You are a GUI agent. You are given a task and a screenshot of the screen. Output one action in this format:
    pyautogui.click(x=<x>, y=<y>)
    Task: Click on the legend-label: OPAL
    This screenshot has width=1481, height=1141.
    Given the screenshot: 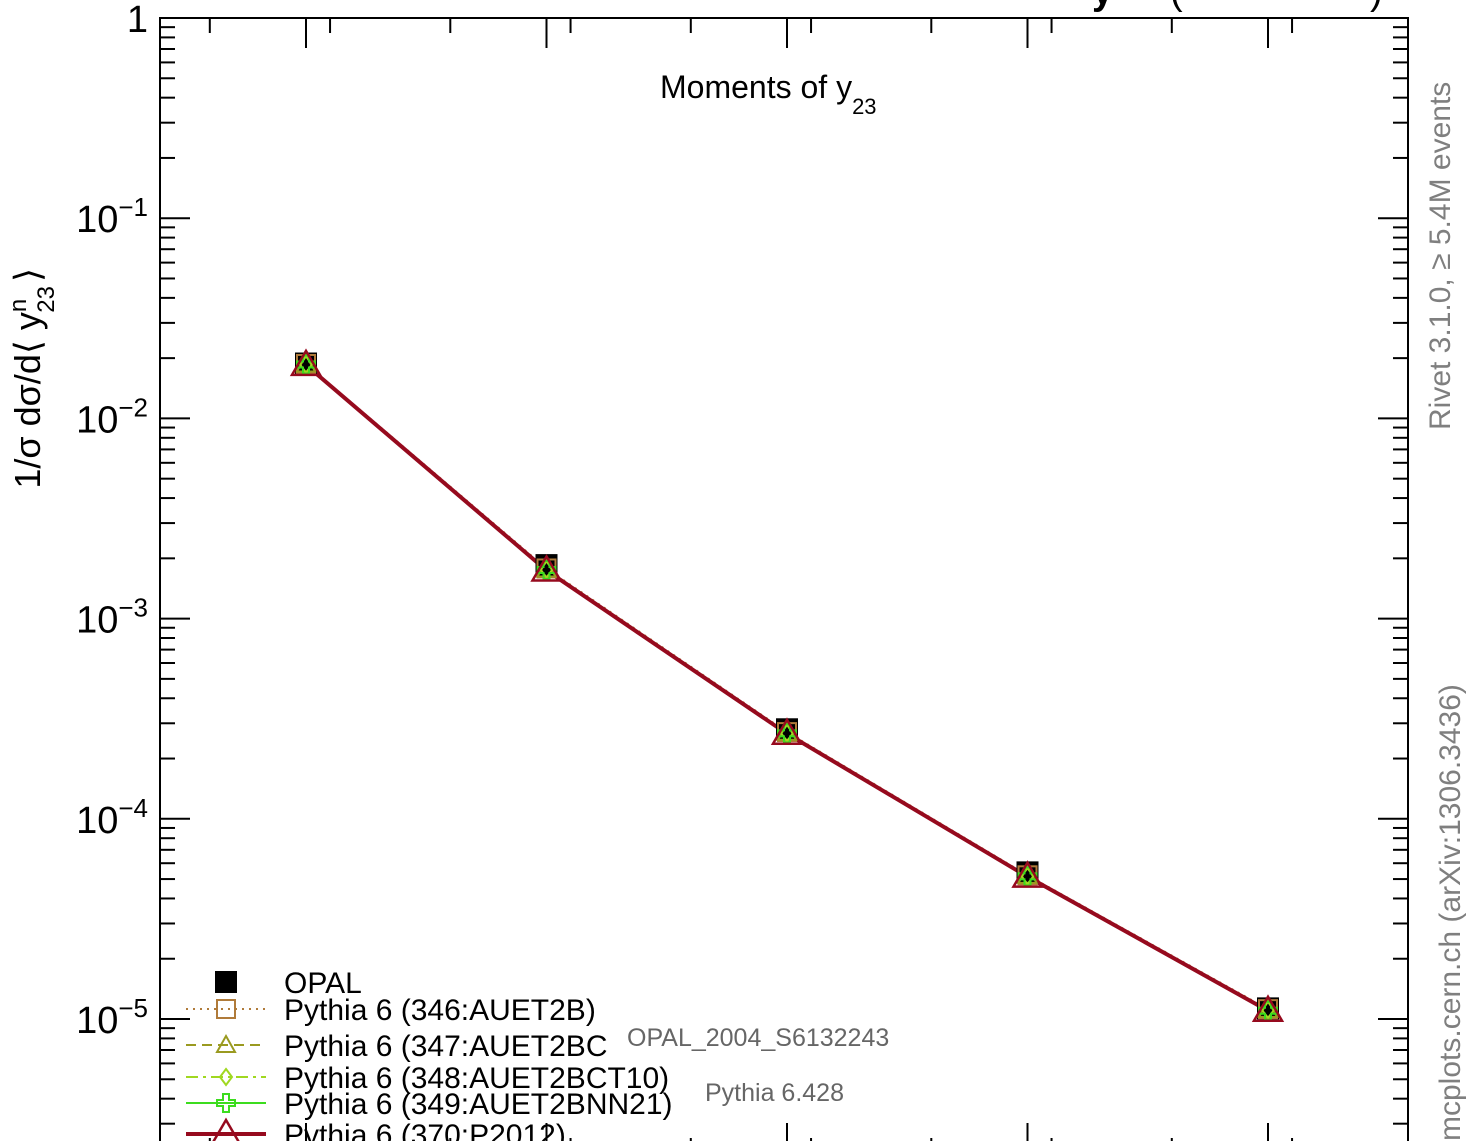 What is the action you would take?
    pyautogui.click(x=323, y=983)
    